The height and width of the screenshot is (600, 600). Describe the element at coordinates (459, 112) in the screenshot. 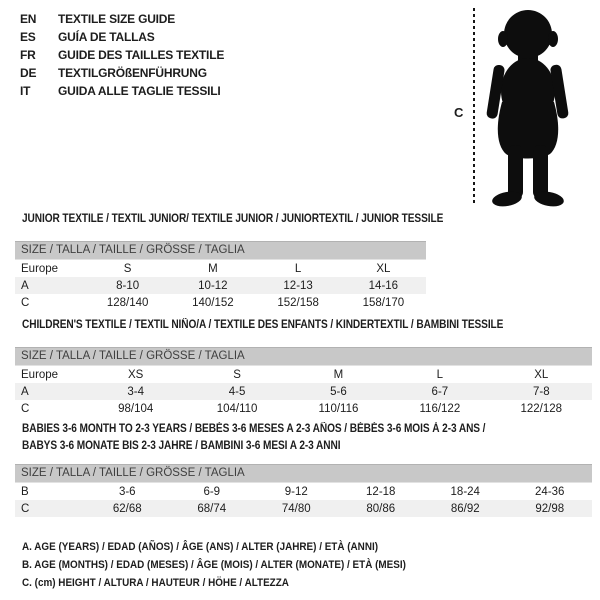

I see `height-label-c: C` at that location.